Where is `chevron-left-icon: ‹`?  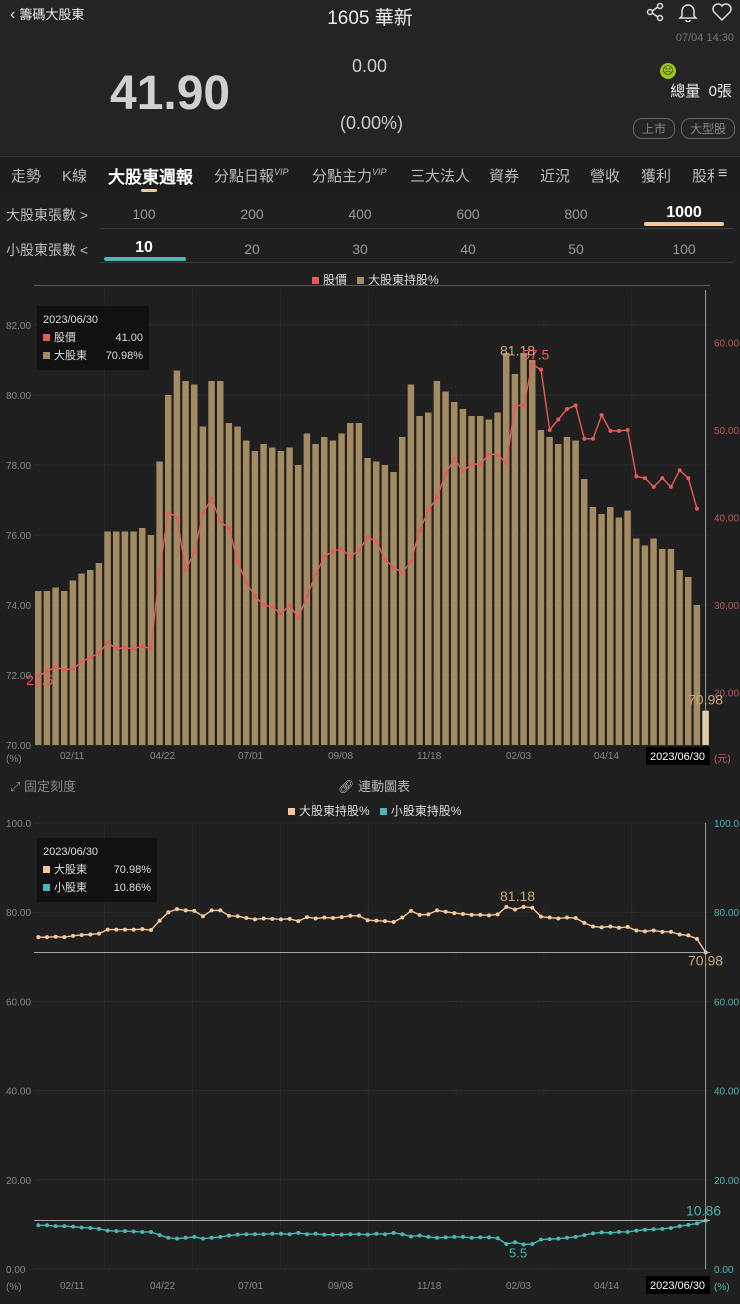 chevron-left-icon: ‹ is located at coordinates (13, 14).